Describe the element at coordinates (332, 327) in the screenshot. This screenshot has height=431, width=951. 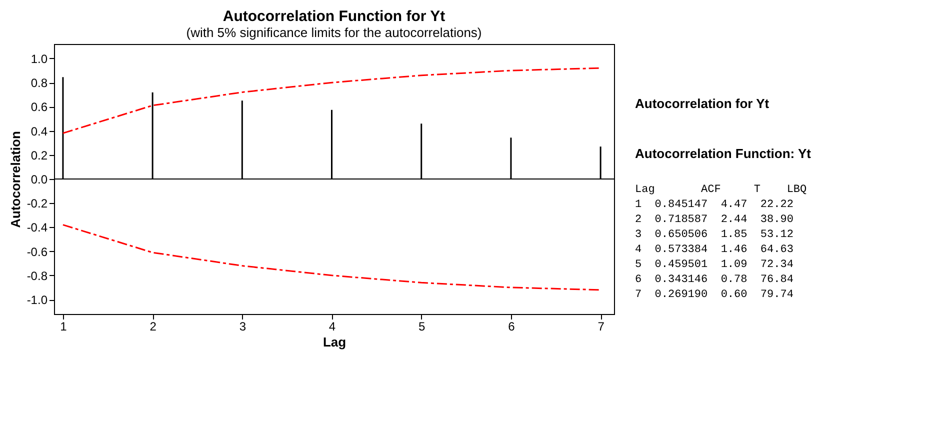
I see `x-tick-label: 4` at that location.